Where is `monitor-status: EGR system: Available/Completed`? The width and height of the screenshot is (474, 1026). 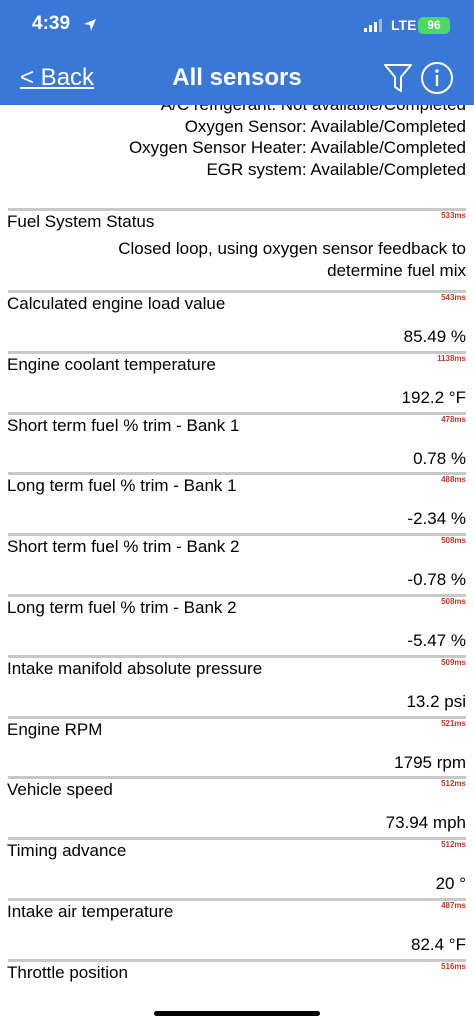 monitor-status: EGR system: Available/Completed is located at coordinates (336, 169).